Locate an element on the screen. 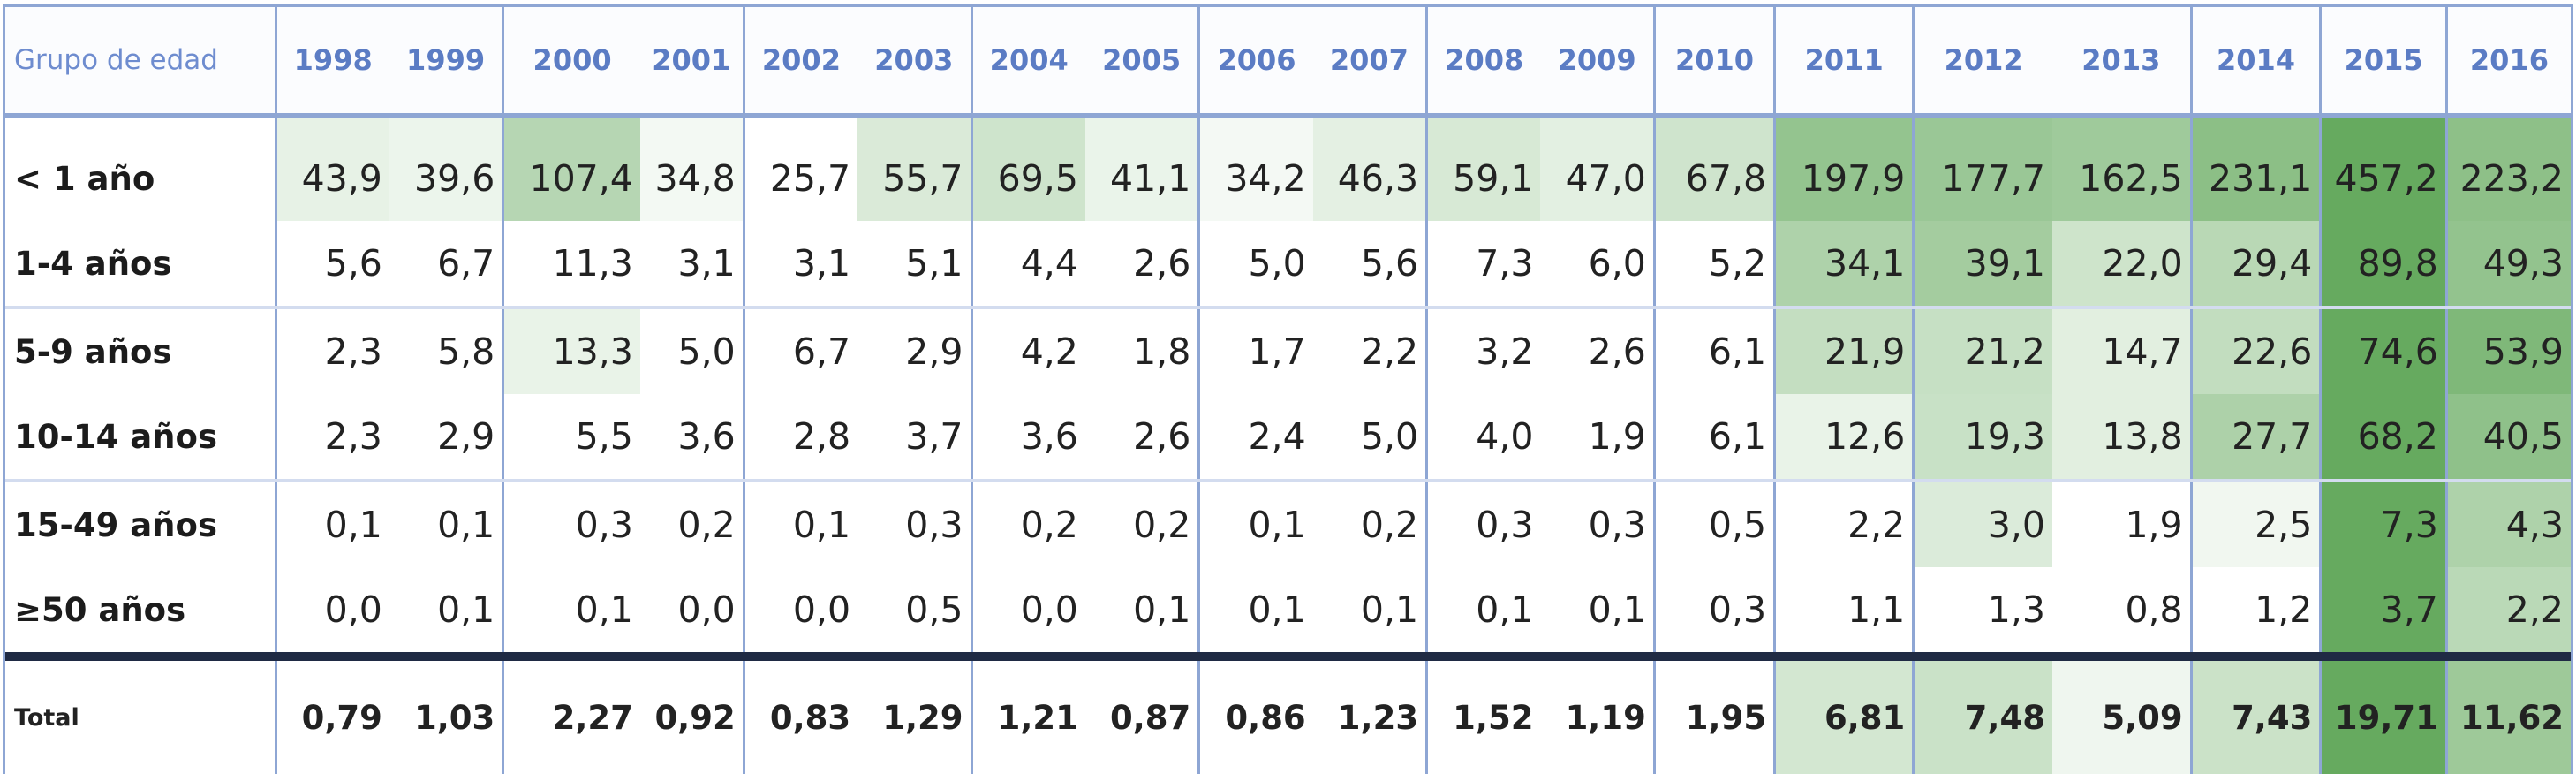 Image resolution: width=2576 pixels, height=774 pixels. table-cell: 0,5 is located at coordinates (934, 609).